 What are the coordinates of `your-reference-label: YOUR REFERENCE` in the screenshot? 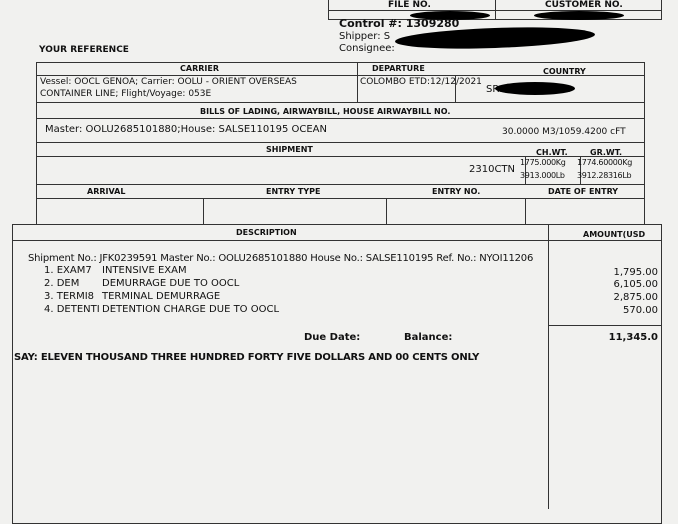 It's located at (84, 50).